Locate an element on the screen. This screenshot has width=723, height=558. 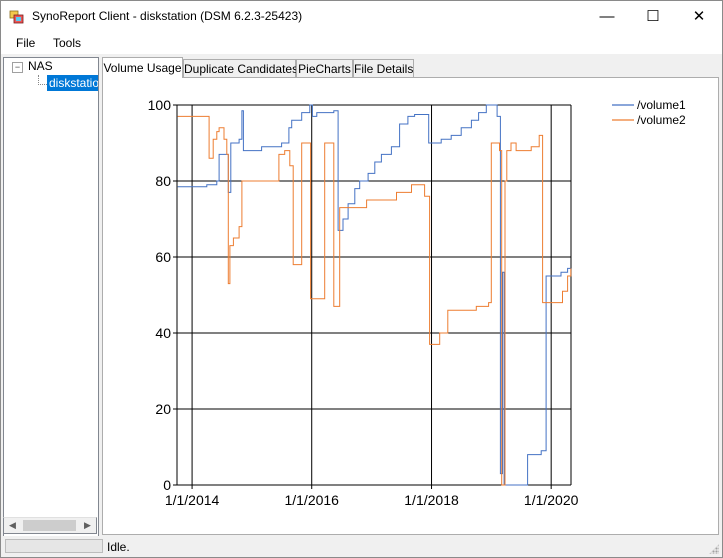
tree-node-nas: NAS is located at coordinates (40, 66).